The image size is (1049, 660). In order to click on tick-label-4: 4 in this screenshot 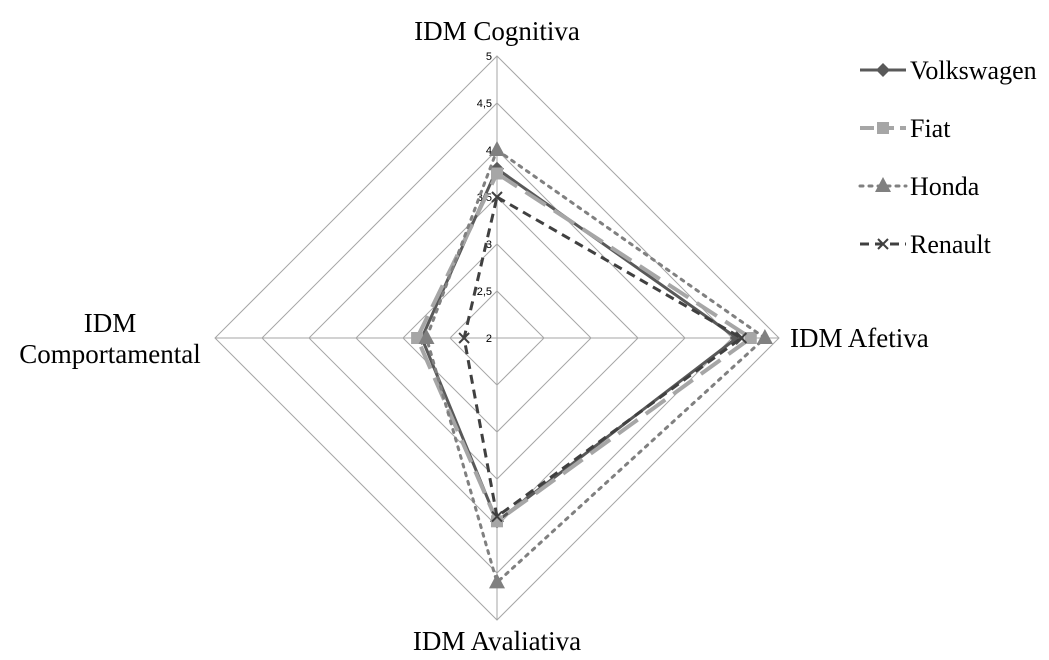, I will do `click(489, 151)`.